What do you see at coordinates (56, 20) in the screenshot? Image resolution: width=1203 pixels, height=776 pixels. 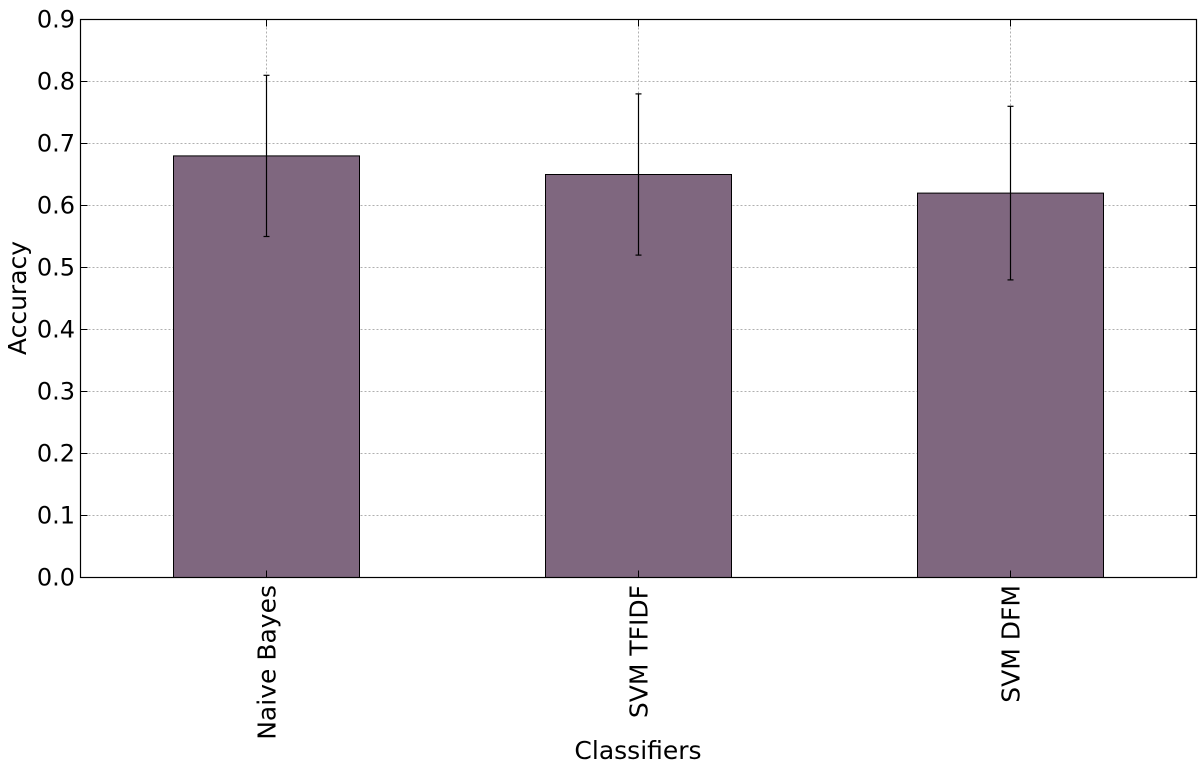 I see `y-tick-label: 0.9` at bounding box center [56, 20].